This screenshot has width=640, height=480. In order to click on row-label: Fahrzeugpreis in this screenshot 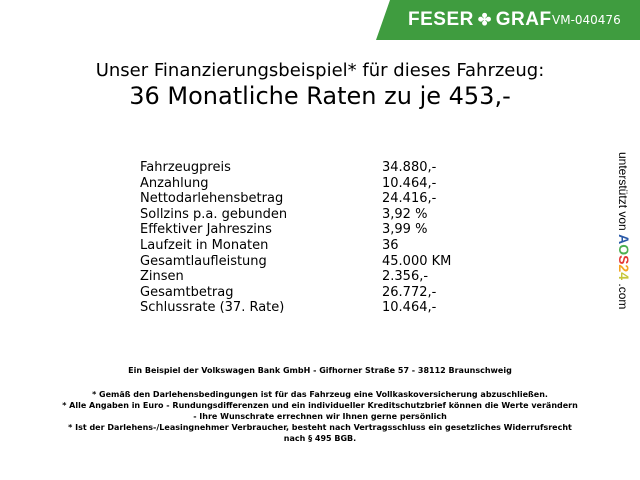, I will do `click(185, 167)`.